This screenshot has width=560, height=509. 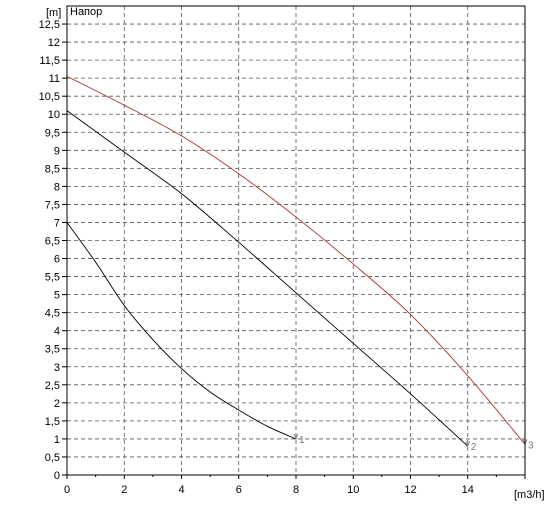 What do you see at coordinates (54, 43) in the screenshot?
I see `y-tick-label: 12` at bounding box center [54, 43].